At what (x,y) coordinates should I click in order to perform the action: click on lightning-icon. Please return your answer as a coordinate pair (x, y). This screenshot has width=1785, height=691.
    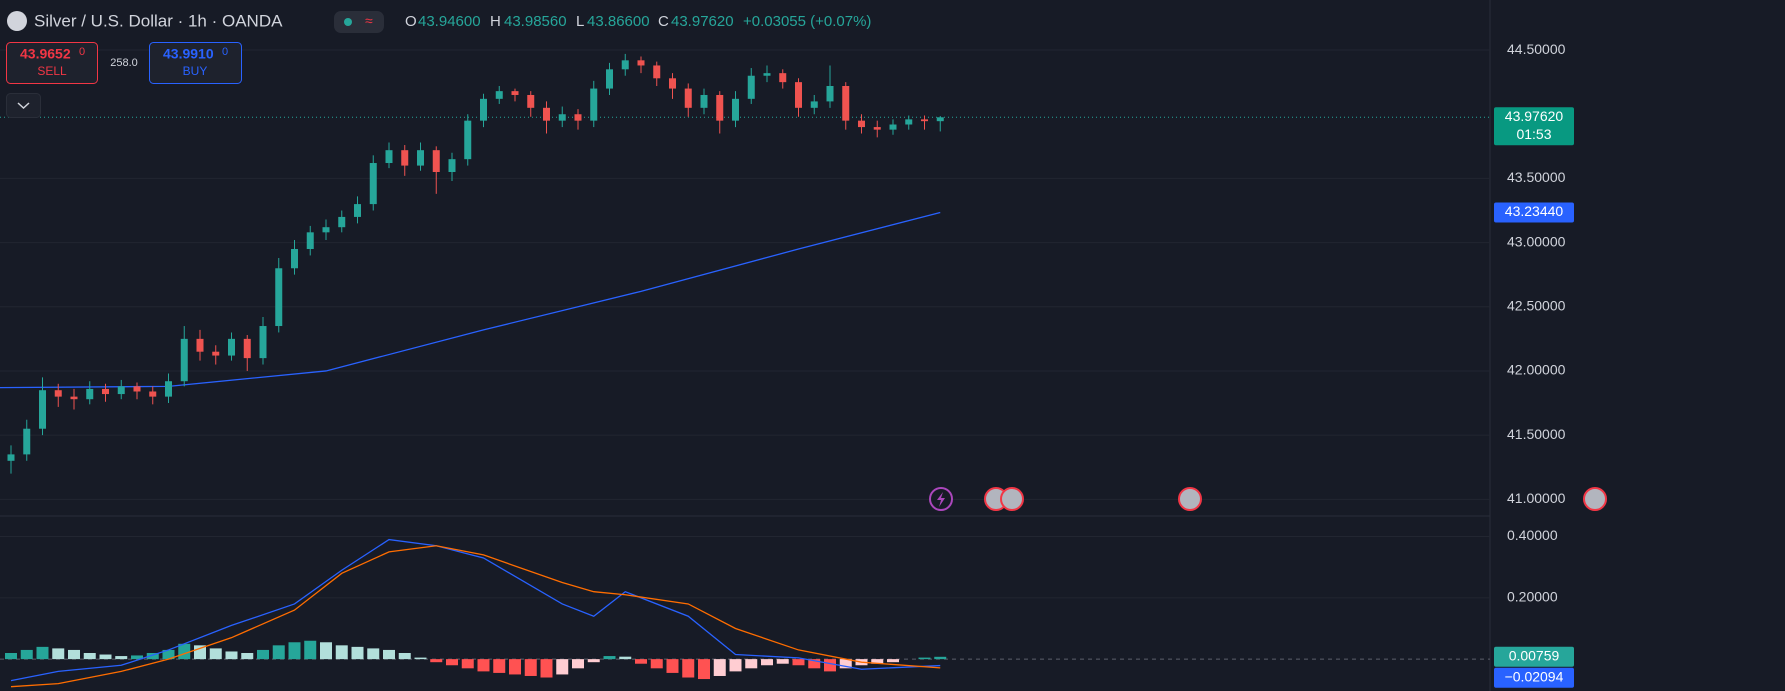
    Looking at the image, I should click on (941, 499).